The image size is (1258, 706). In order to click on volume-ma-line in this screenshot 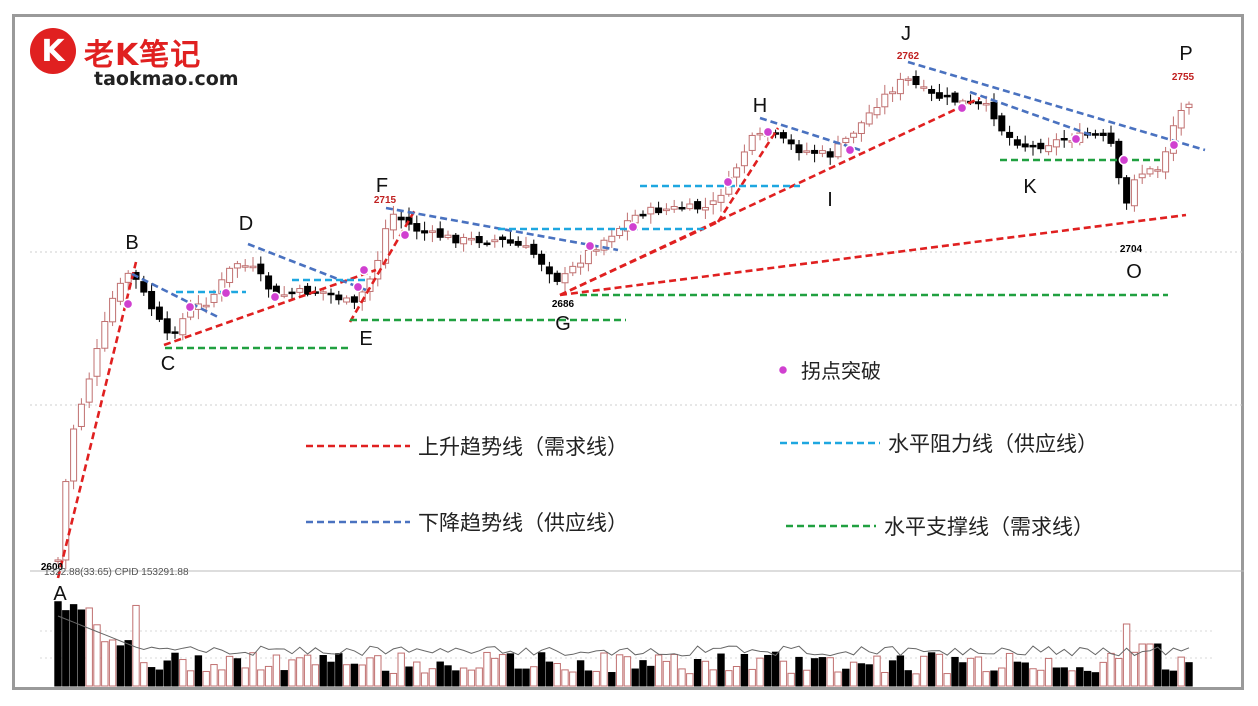, I will do `click(623, 636)`.